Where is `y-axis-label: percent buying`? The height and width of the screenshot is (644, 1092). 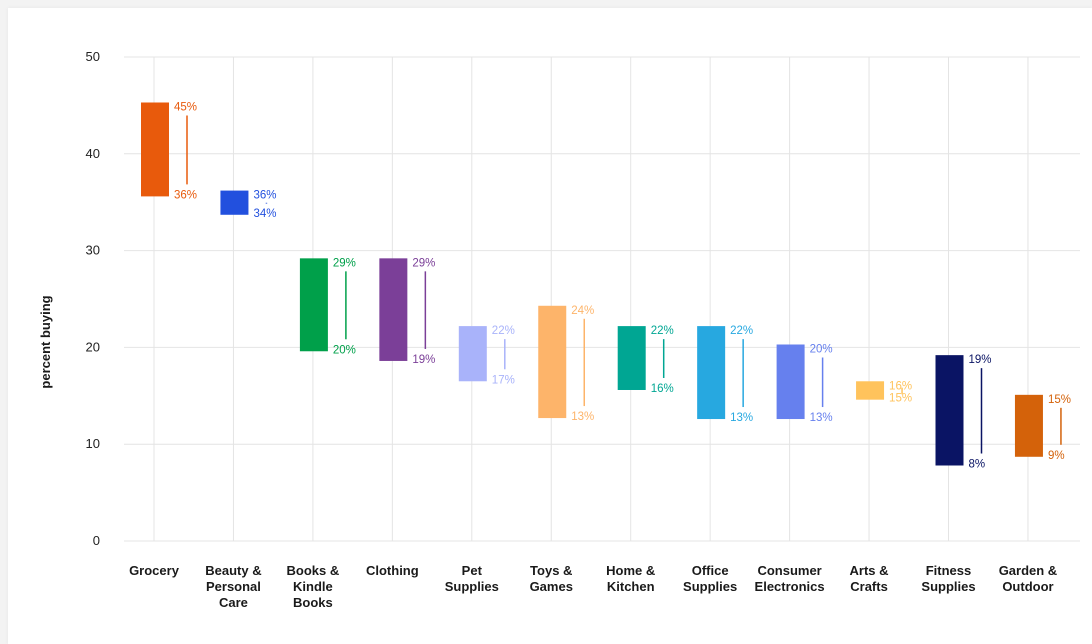
y-axis-label: percent buying is located at coordinates (45, 341).